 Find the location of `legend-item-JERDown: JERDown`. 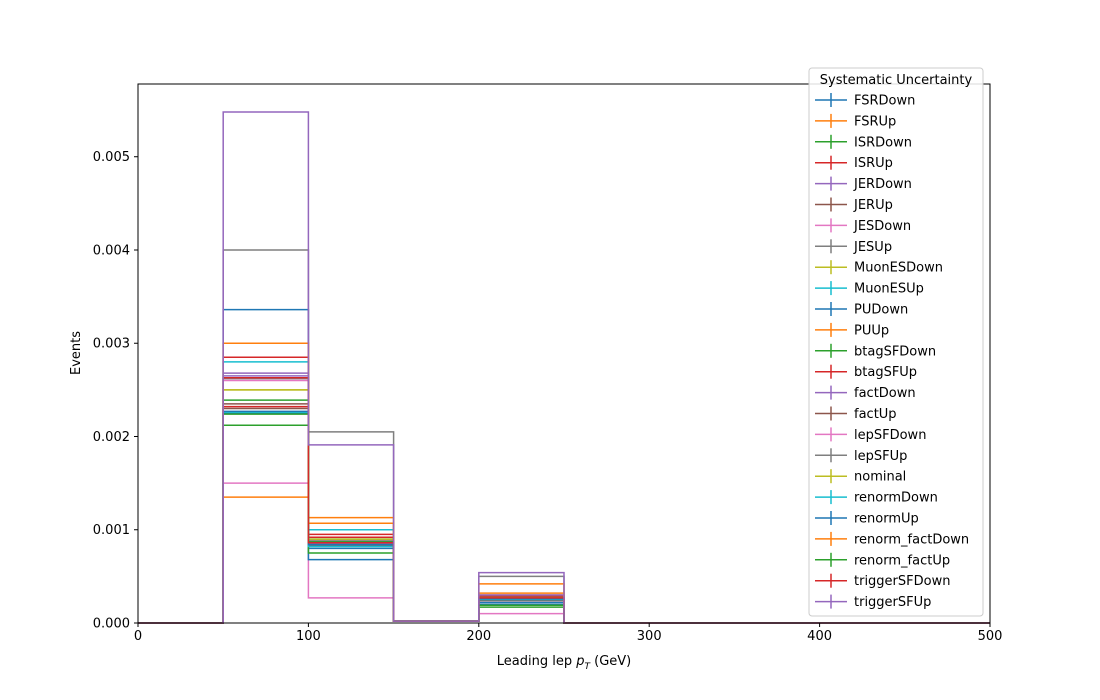

legend-item-JERDown: JERDown is located at coordinates (863, 184).